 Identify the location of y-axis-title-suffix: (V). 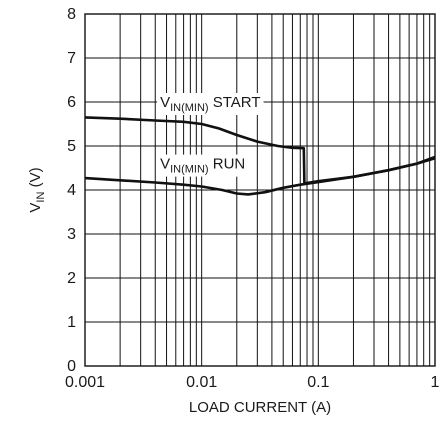
(35, 179).